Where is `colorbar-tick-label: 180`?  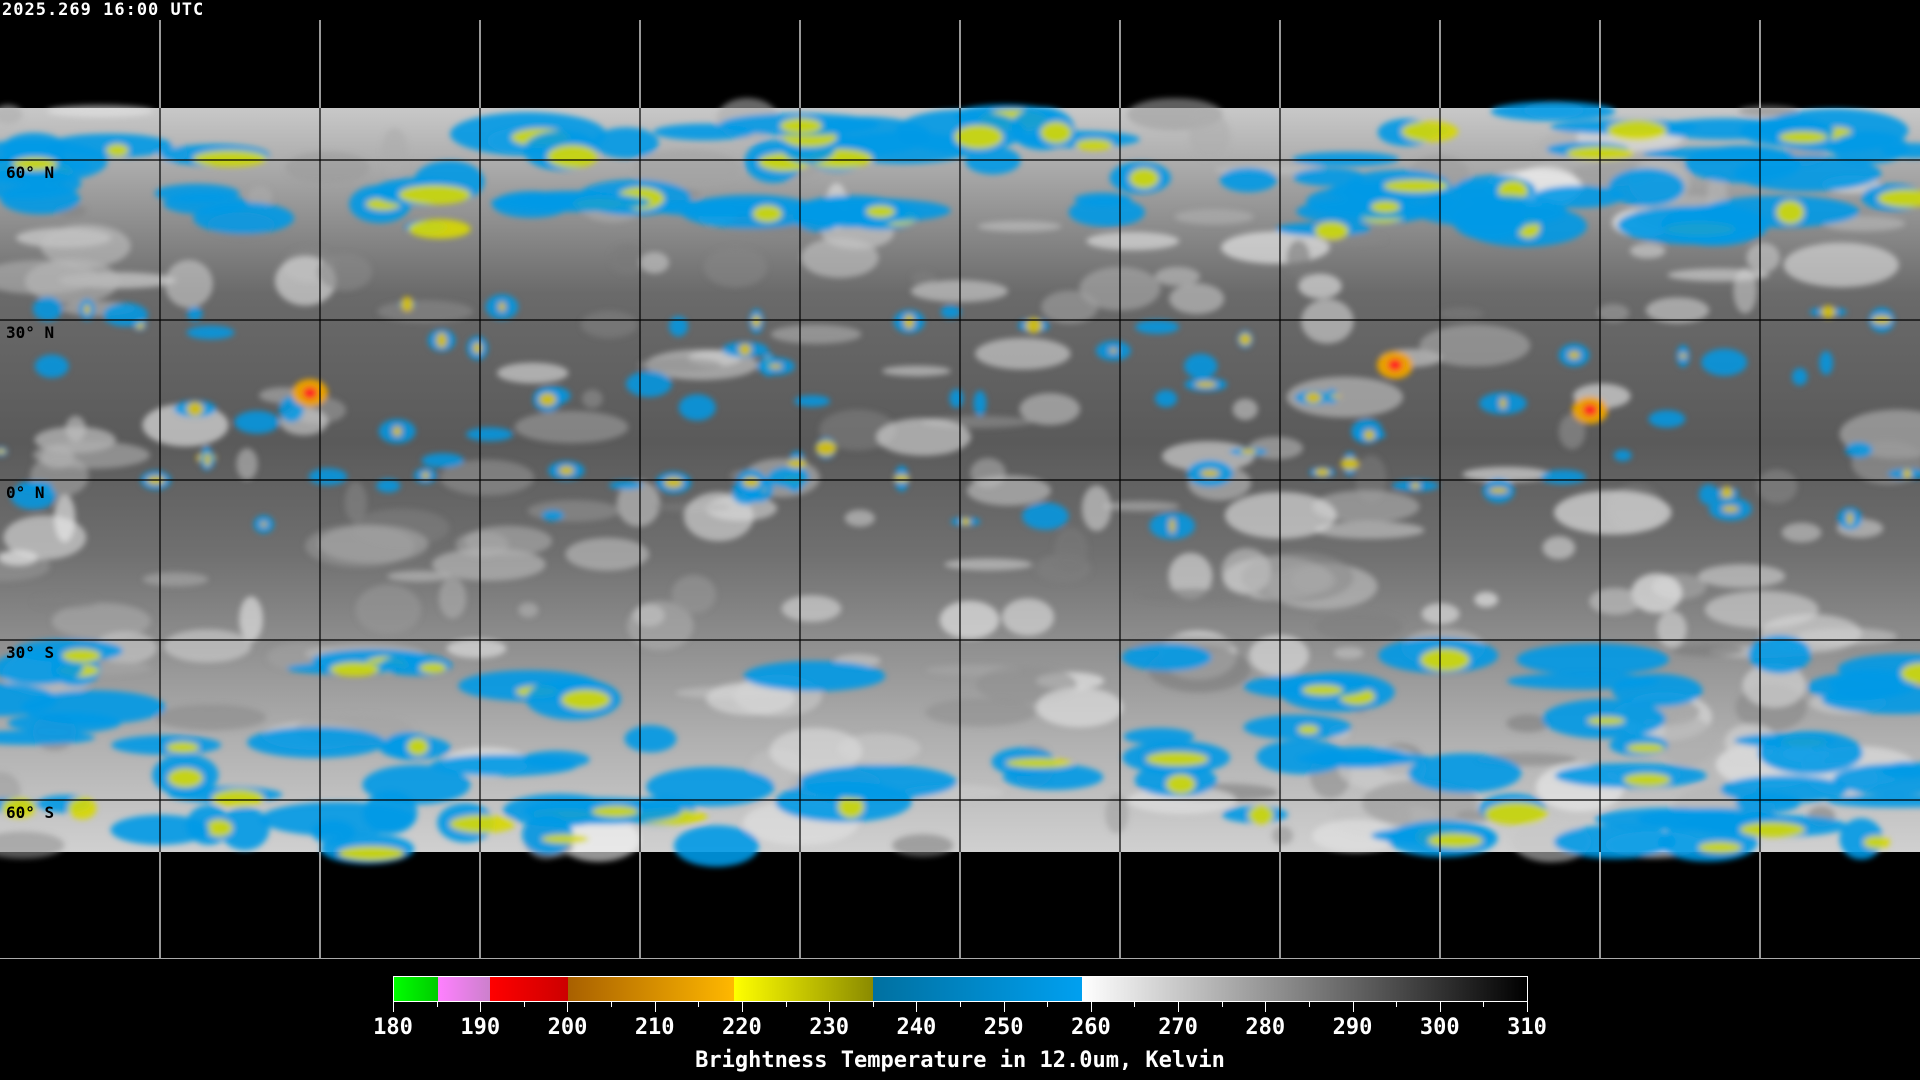
colorbar-tick-label: 180 is located at coordinates (393, 1027).